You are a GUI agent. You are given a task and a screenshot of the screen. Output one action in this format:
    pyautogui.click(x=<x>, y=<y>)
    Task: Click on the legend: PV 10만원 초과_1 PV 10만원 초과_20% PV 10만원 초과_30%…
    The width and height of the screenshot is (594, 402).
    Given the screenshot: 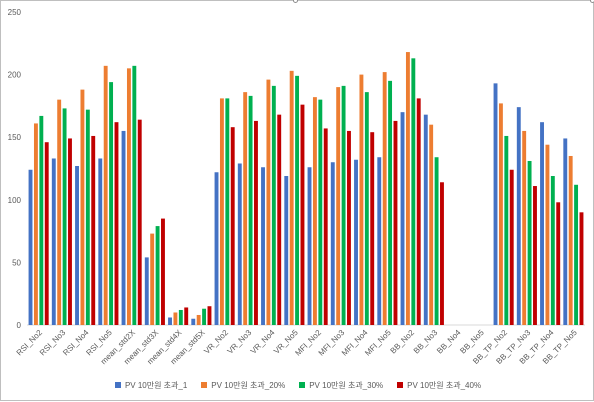 What is the action you would take?
    pyautogui.click(x=297, y=385)
    